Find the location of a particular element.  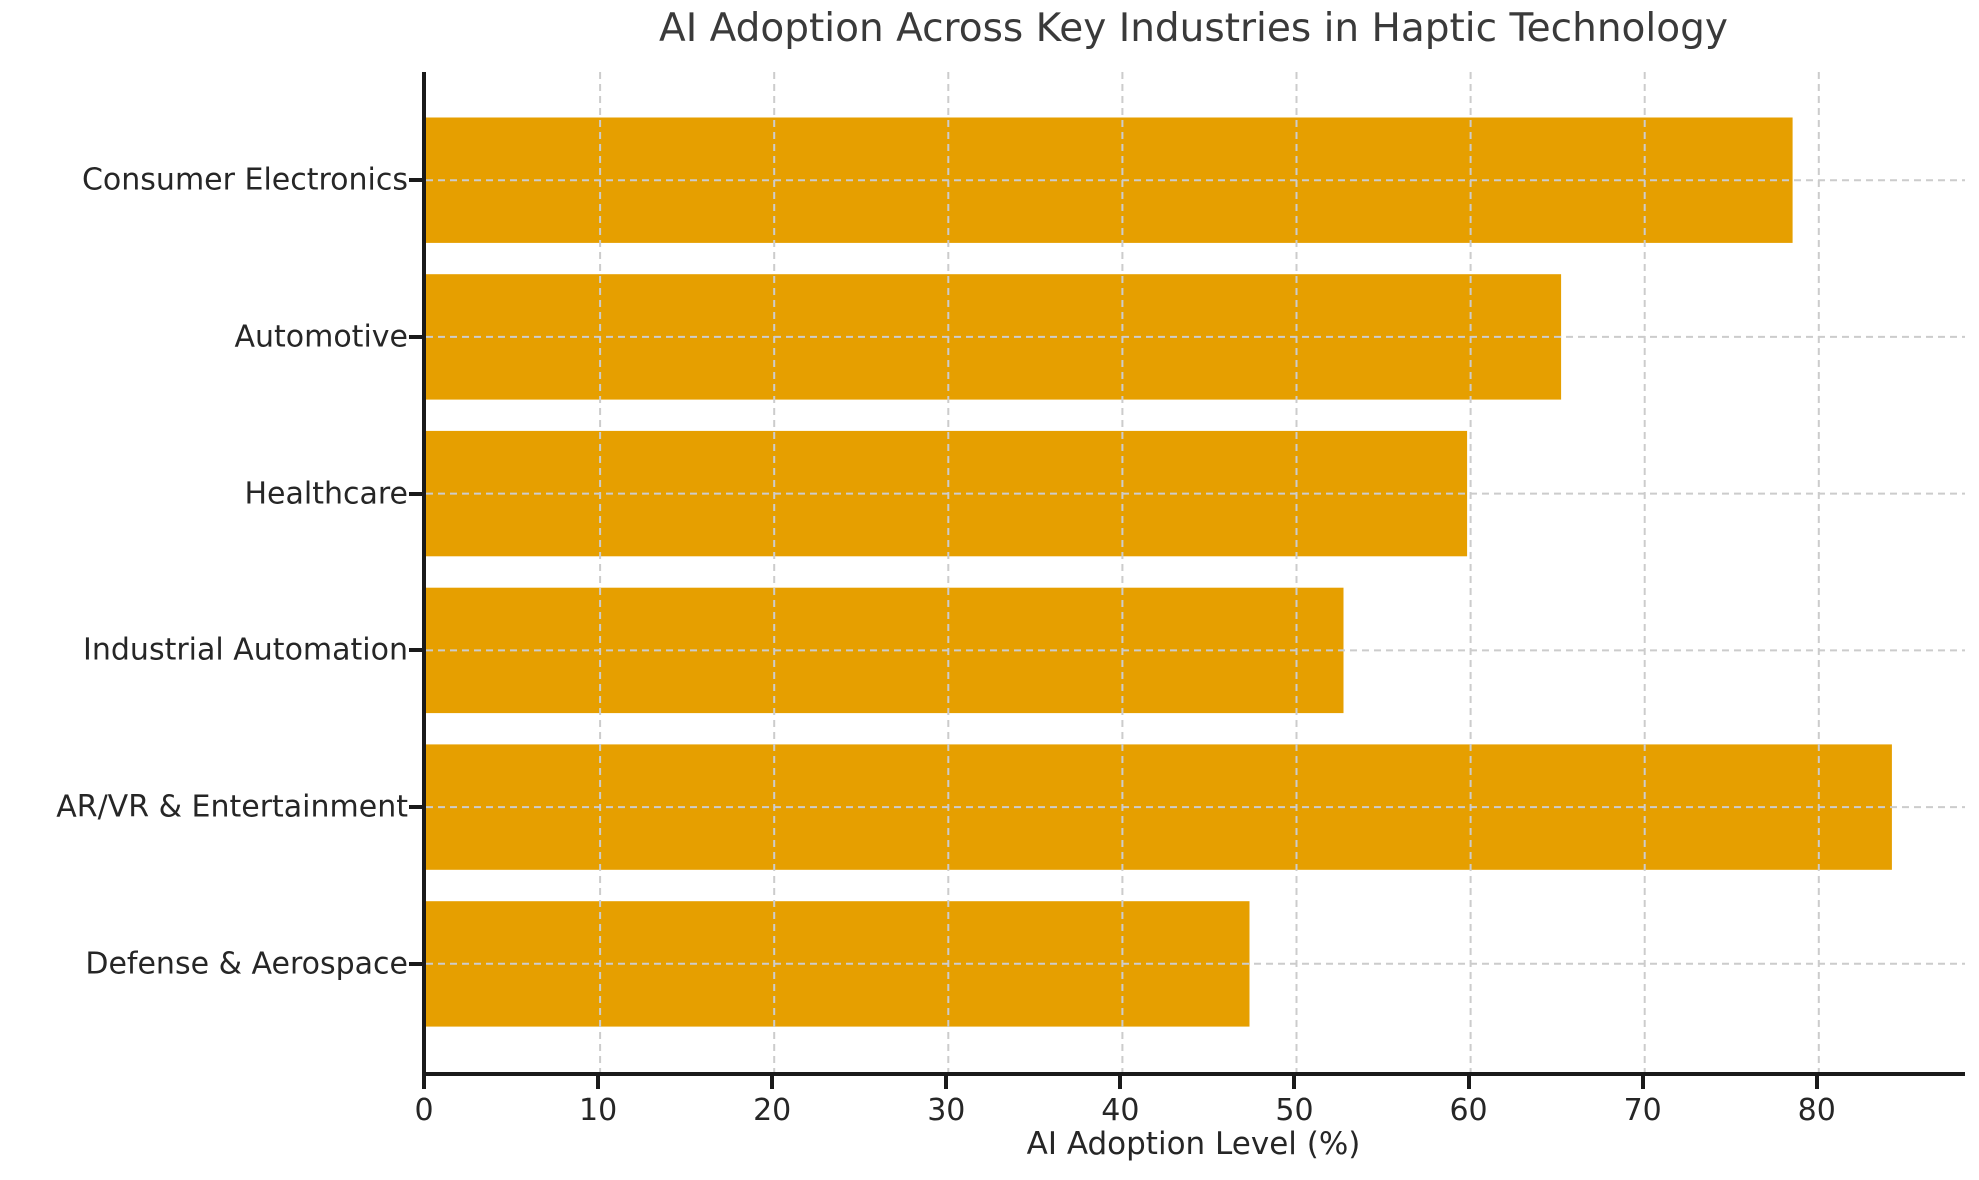

x-tick-label-40: 40 is located at coordinates (1120, 1110).